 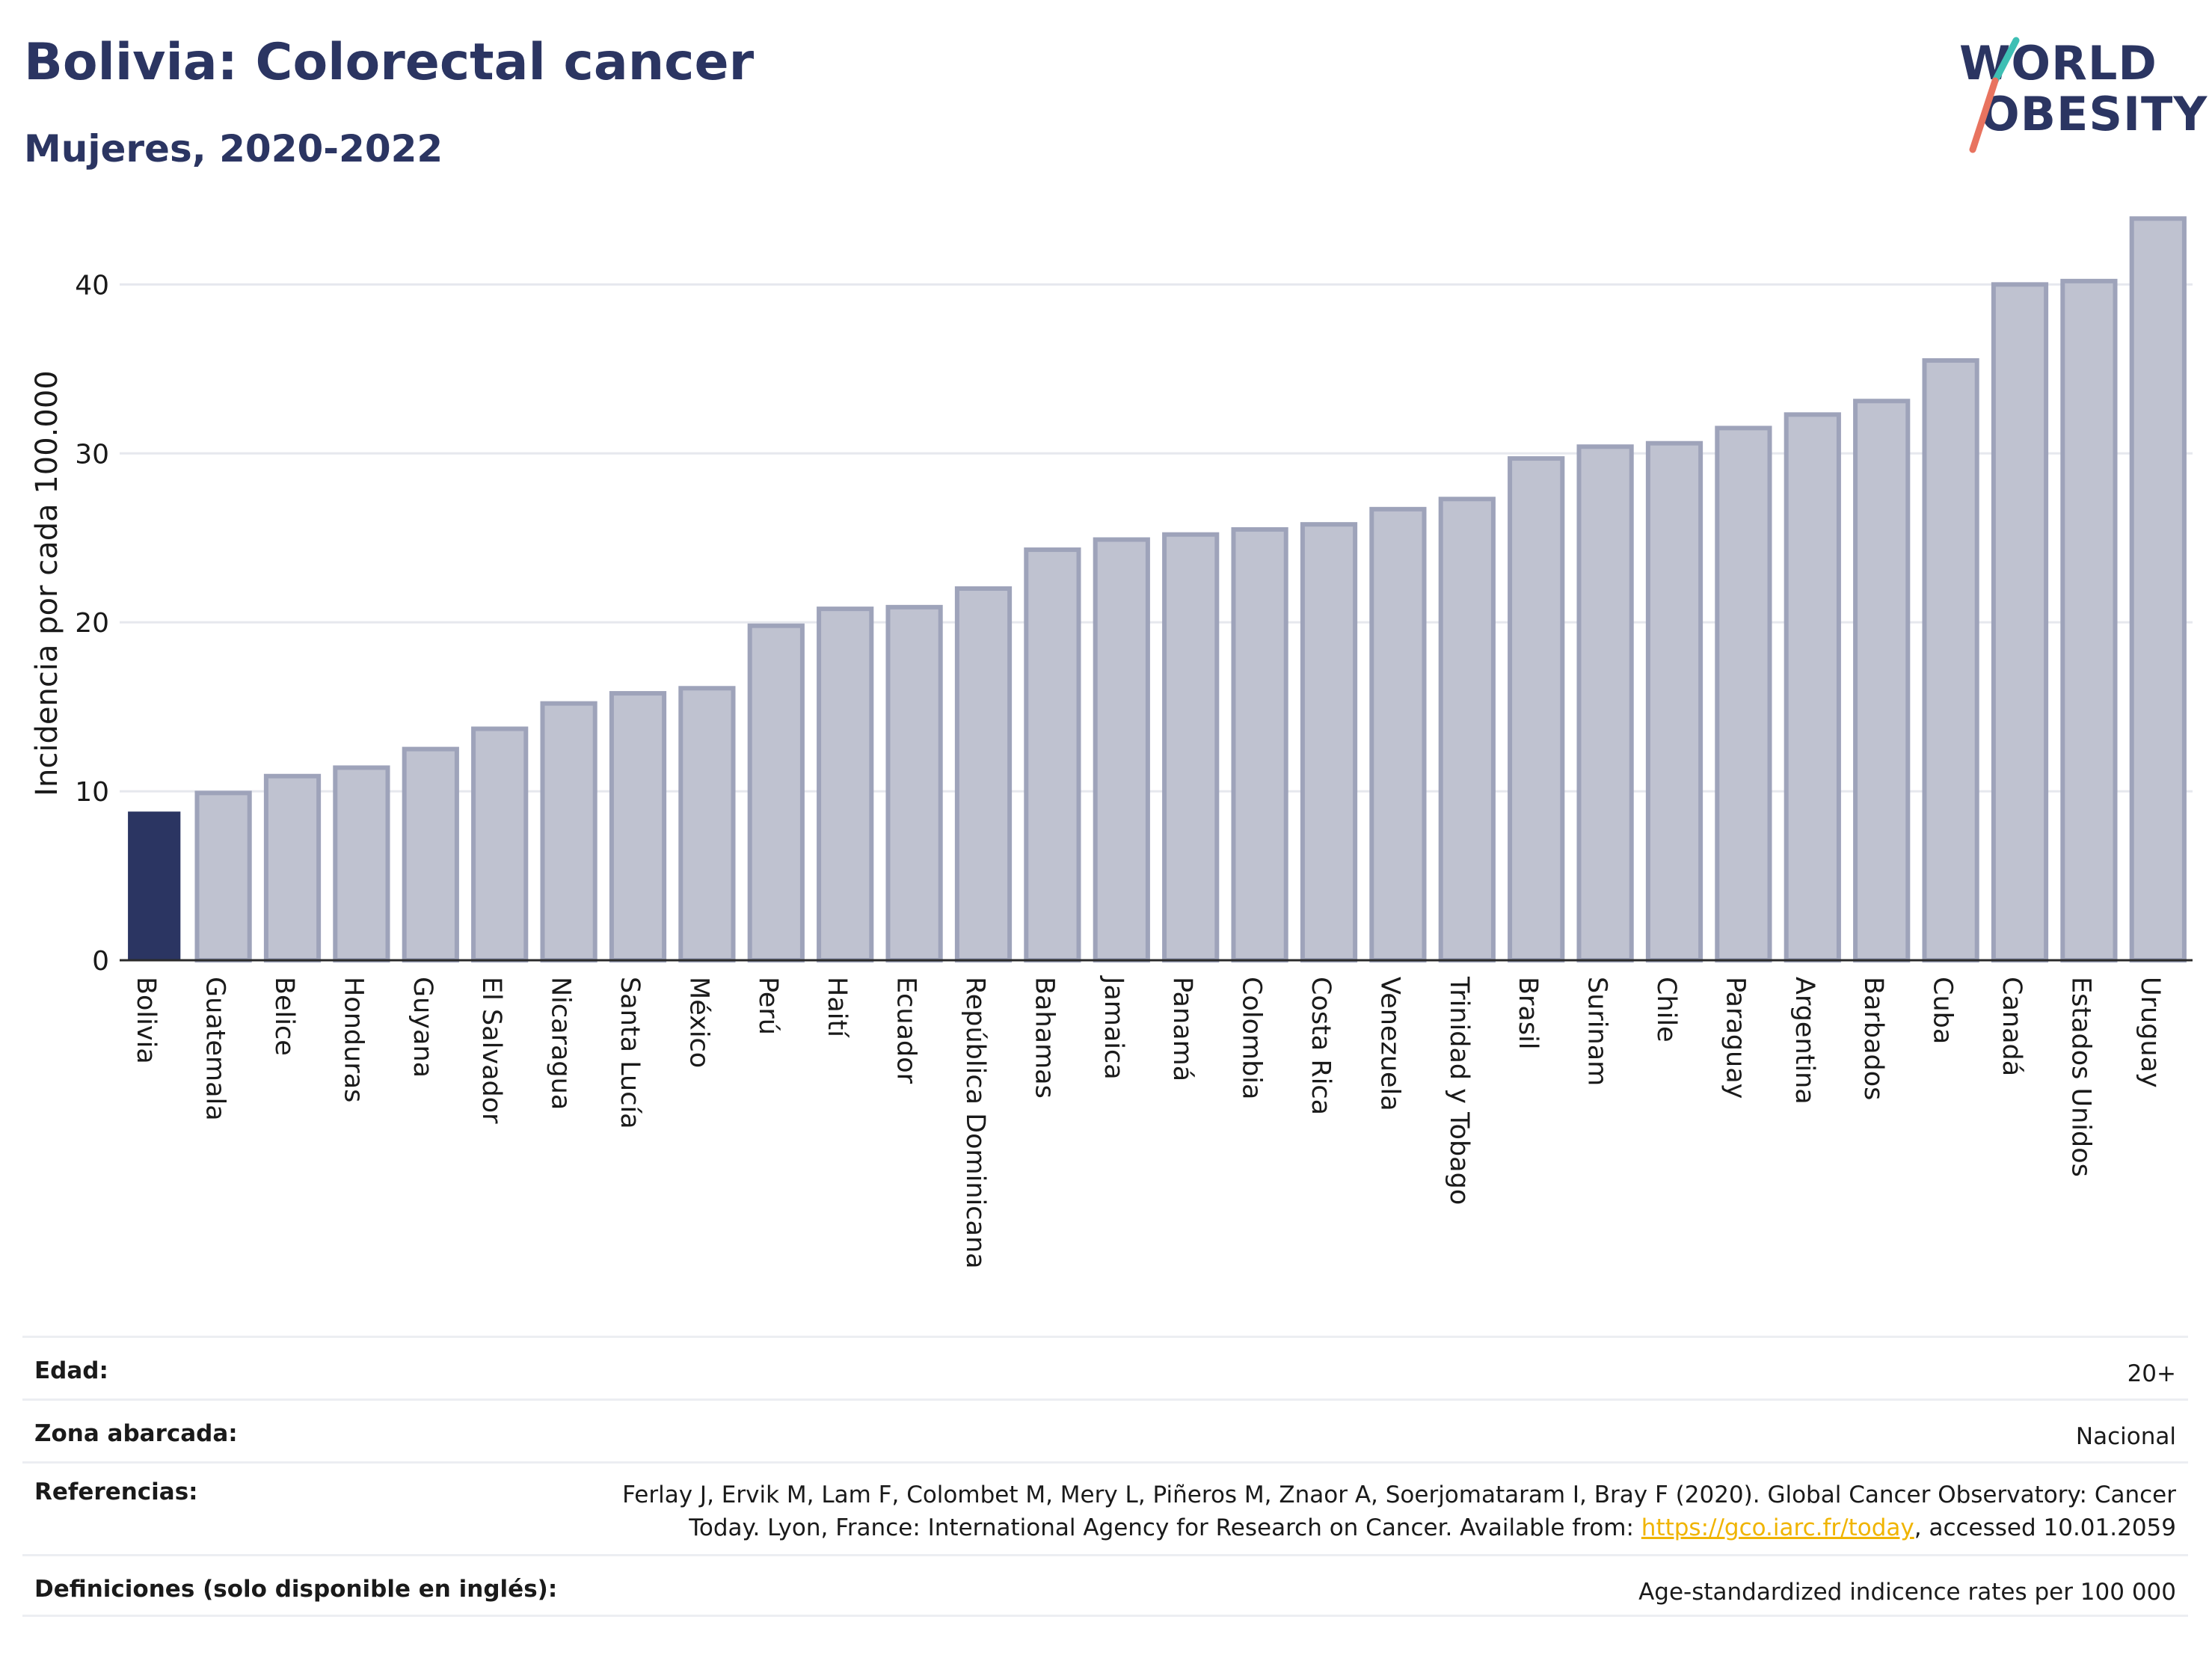 I want to click on bar-cuba, so click(x=1950, y=660).